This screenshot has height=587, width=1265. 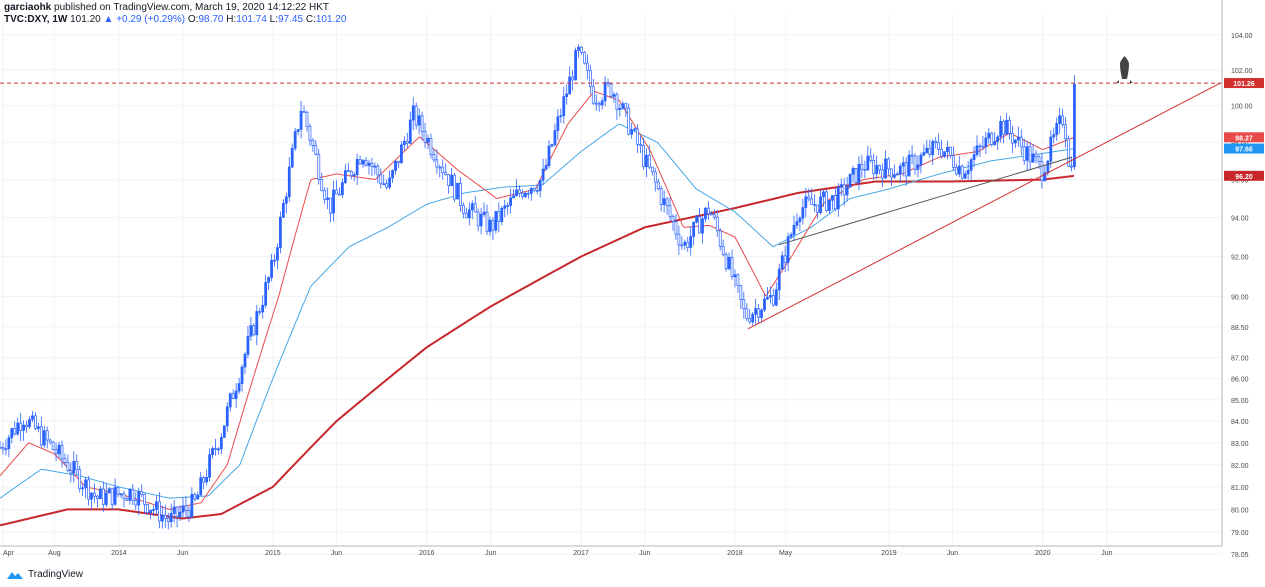 What do you see at coordinates (28, 7) in the screenshot?
I see `publisher-name: garciaohk` at bounding box center [28, 7].